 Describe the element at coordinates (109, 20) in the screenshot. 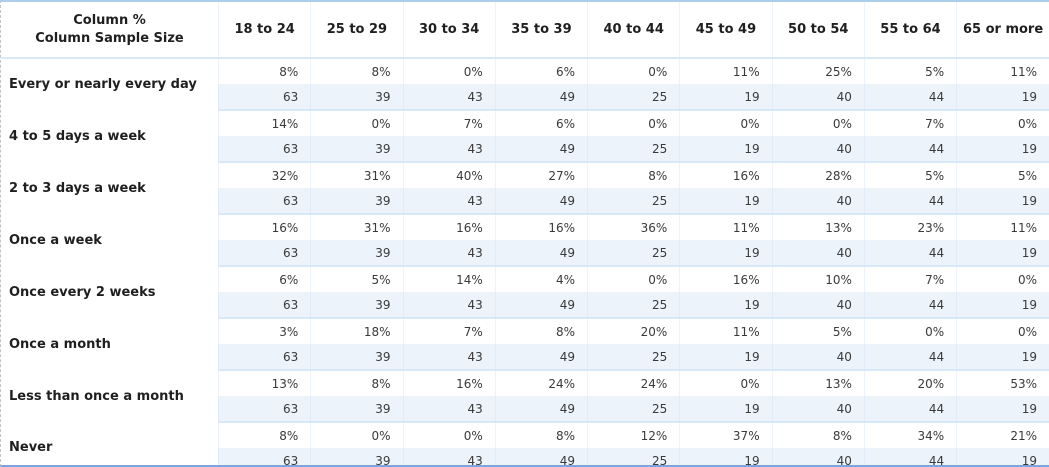

I see `corner-header-line1: Column %` at that location.